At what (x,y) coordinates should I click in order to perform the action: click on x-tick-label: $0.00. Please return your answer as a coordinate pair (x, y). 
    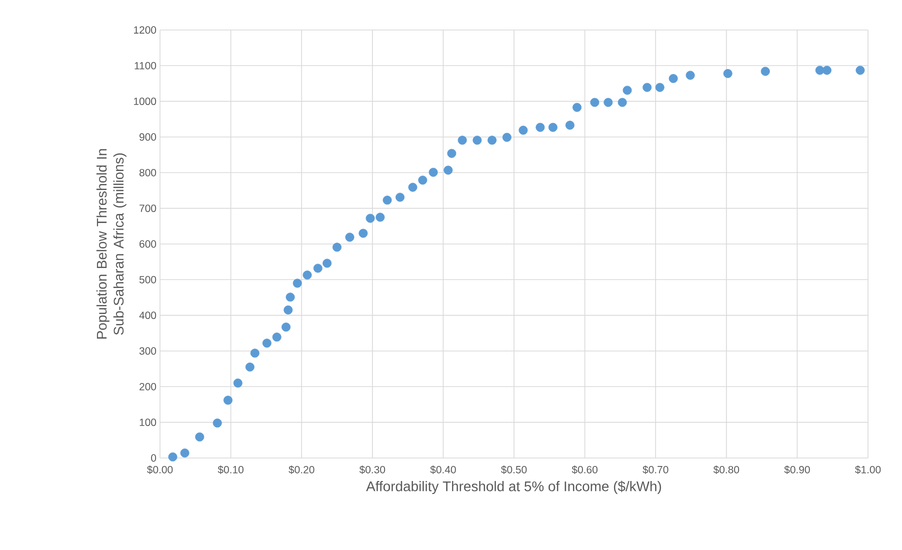
    Looking at the image, I should click on (160, 470).